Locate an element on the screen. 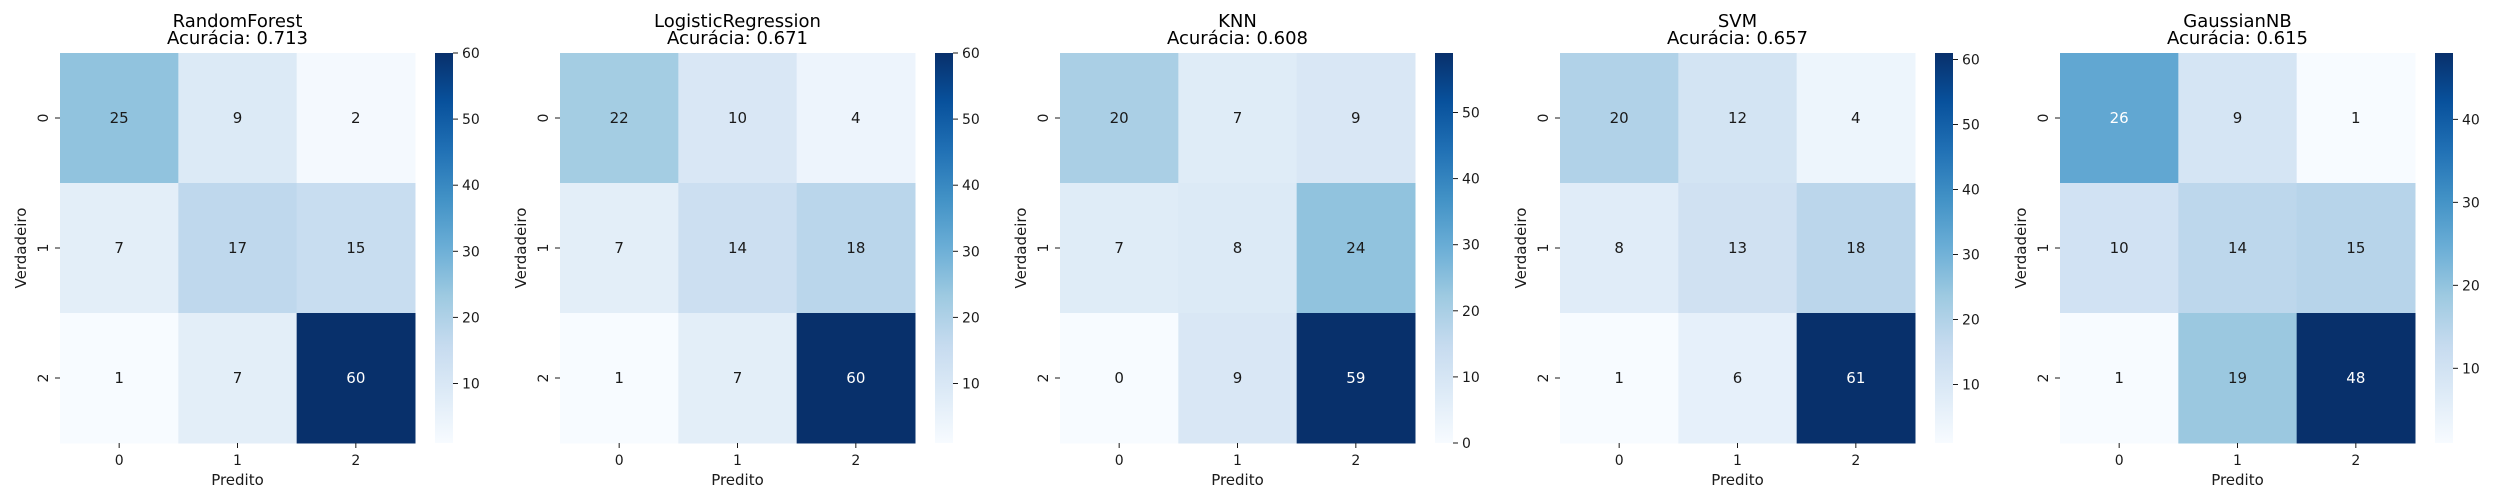  colorbar-tick-label: 50 is located at coordinates (971, 120).